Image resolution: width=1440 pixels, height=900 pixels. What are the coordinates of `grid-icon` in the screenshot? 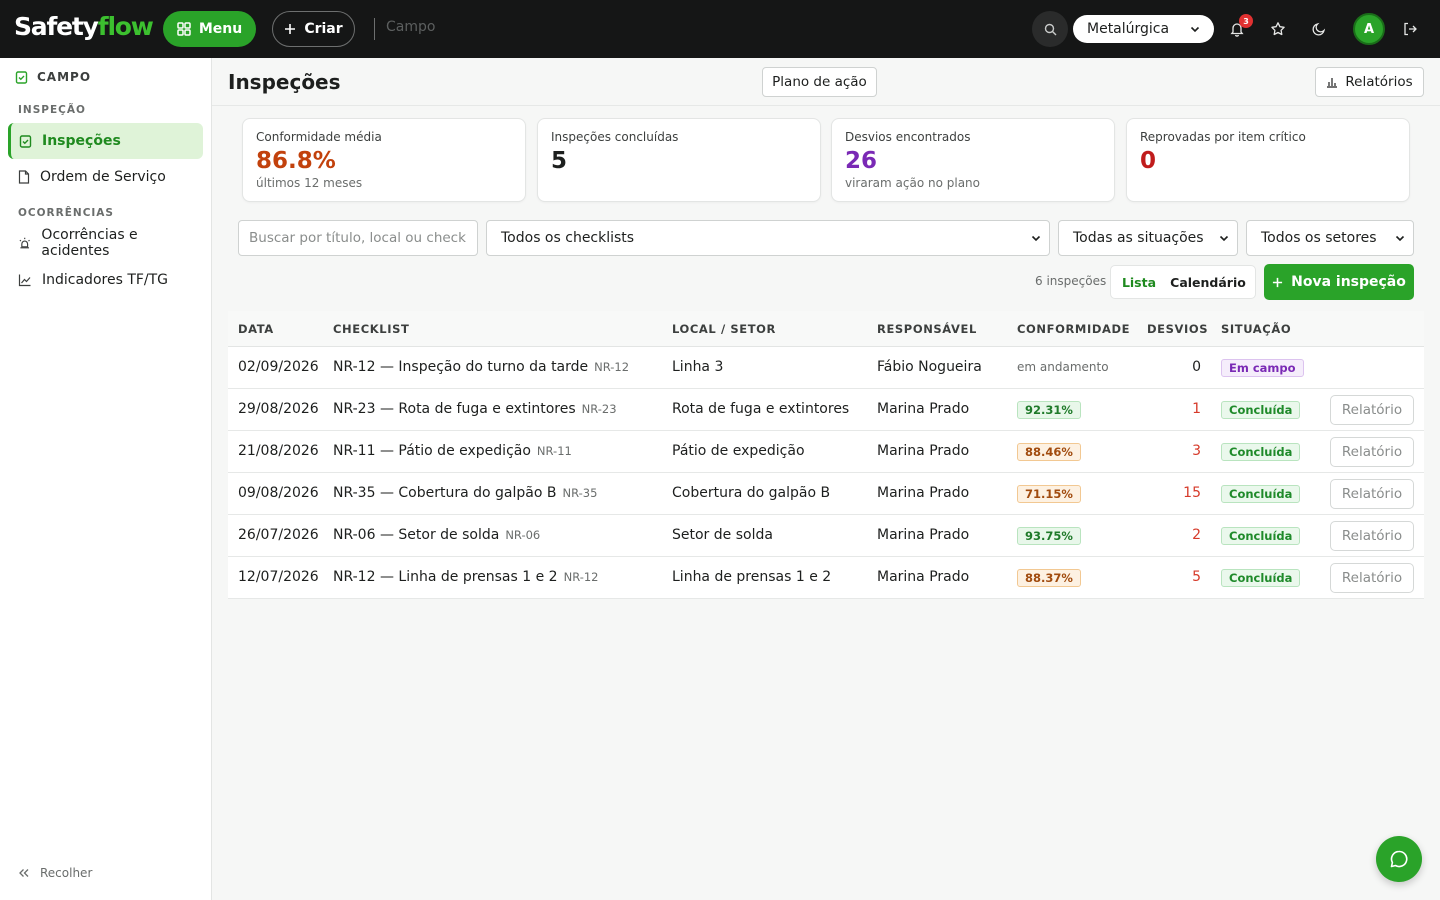 It's located at (184, 29).